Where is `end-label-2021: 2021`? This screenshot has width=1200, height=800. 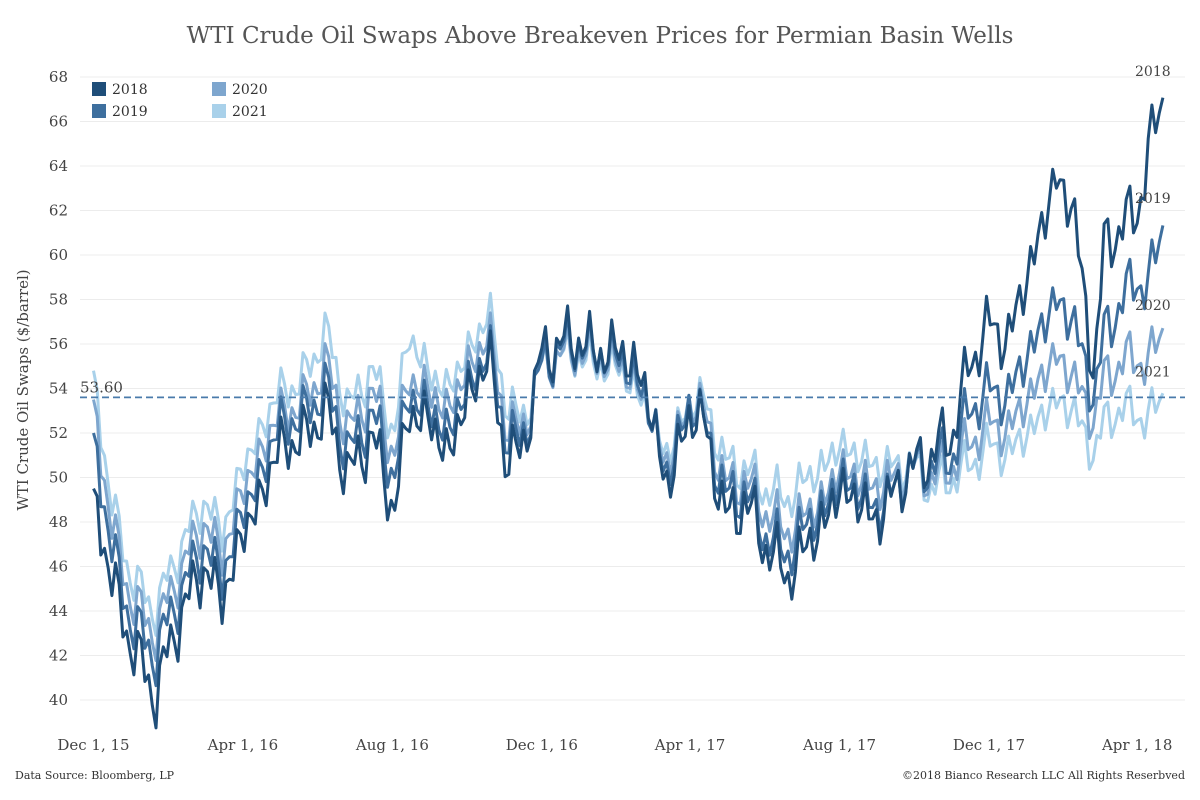 end-label-2021: 2021 is located at coordinates (1153, 373).